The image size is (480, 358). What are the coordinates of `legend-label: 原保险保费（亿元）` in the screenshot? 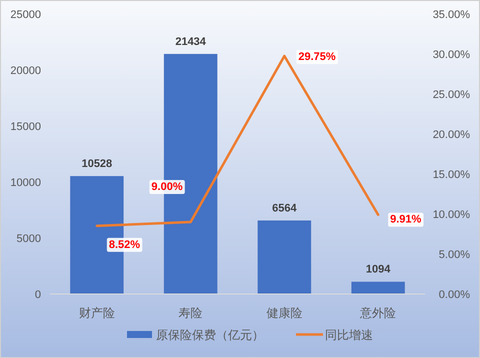 It's located at (210, 335).